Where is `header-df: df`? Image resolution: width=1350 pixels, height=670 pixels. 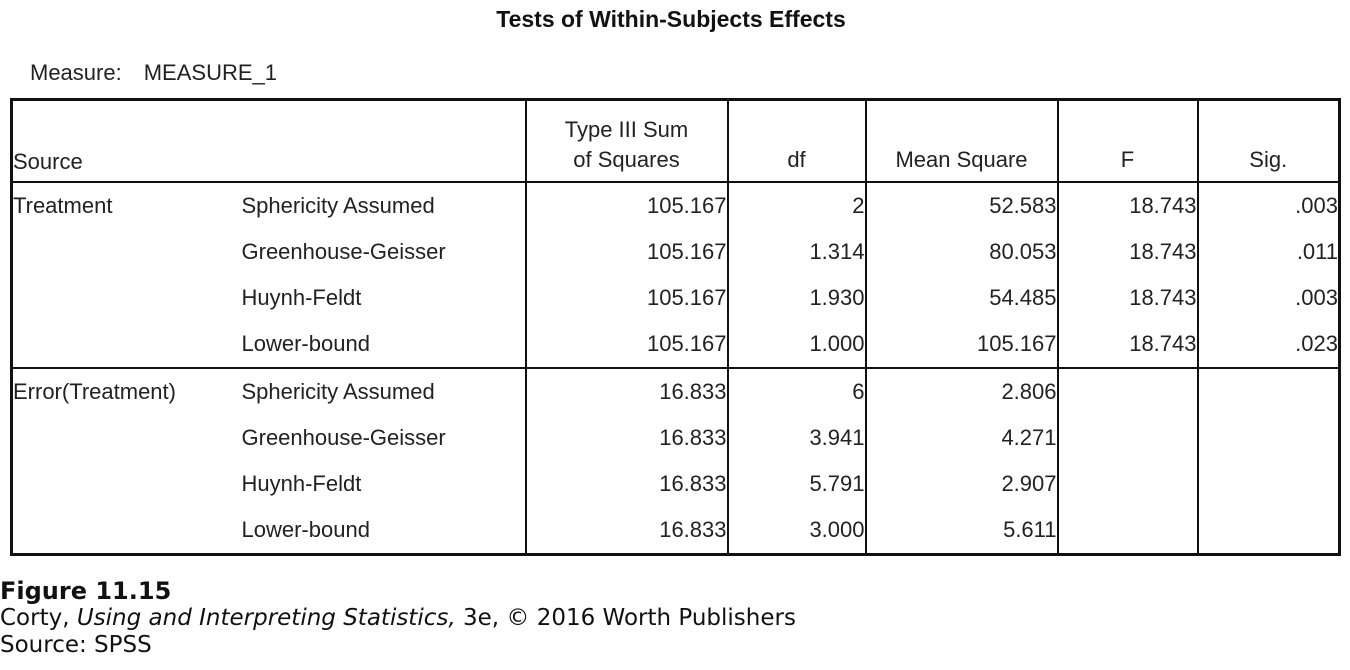
header-df: df is located at coordinates (796, 141).